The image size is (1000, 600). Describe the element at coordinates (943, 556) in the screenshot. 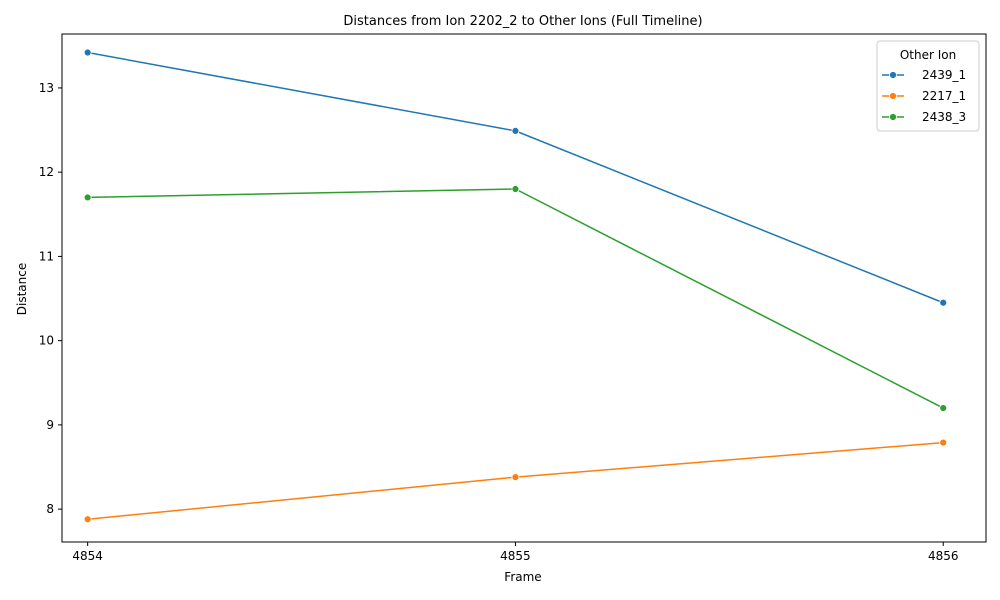

I see `x-tick-label: 4856` at that location.